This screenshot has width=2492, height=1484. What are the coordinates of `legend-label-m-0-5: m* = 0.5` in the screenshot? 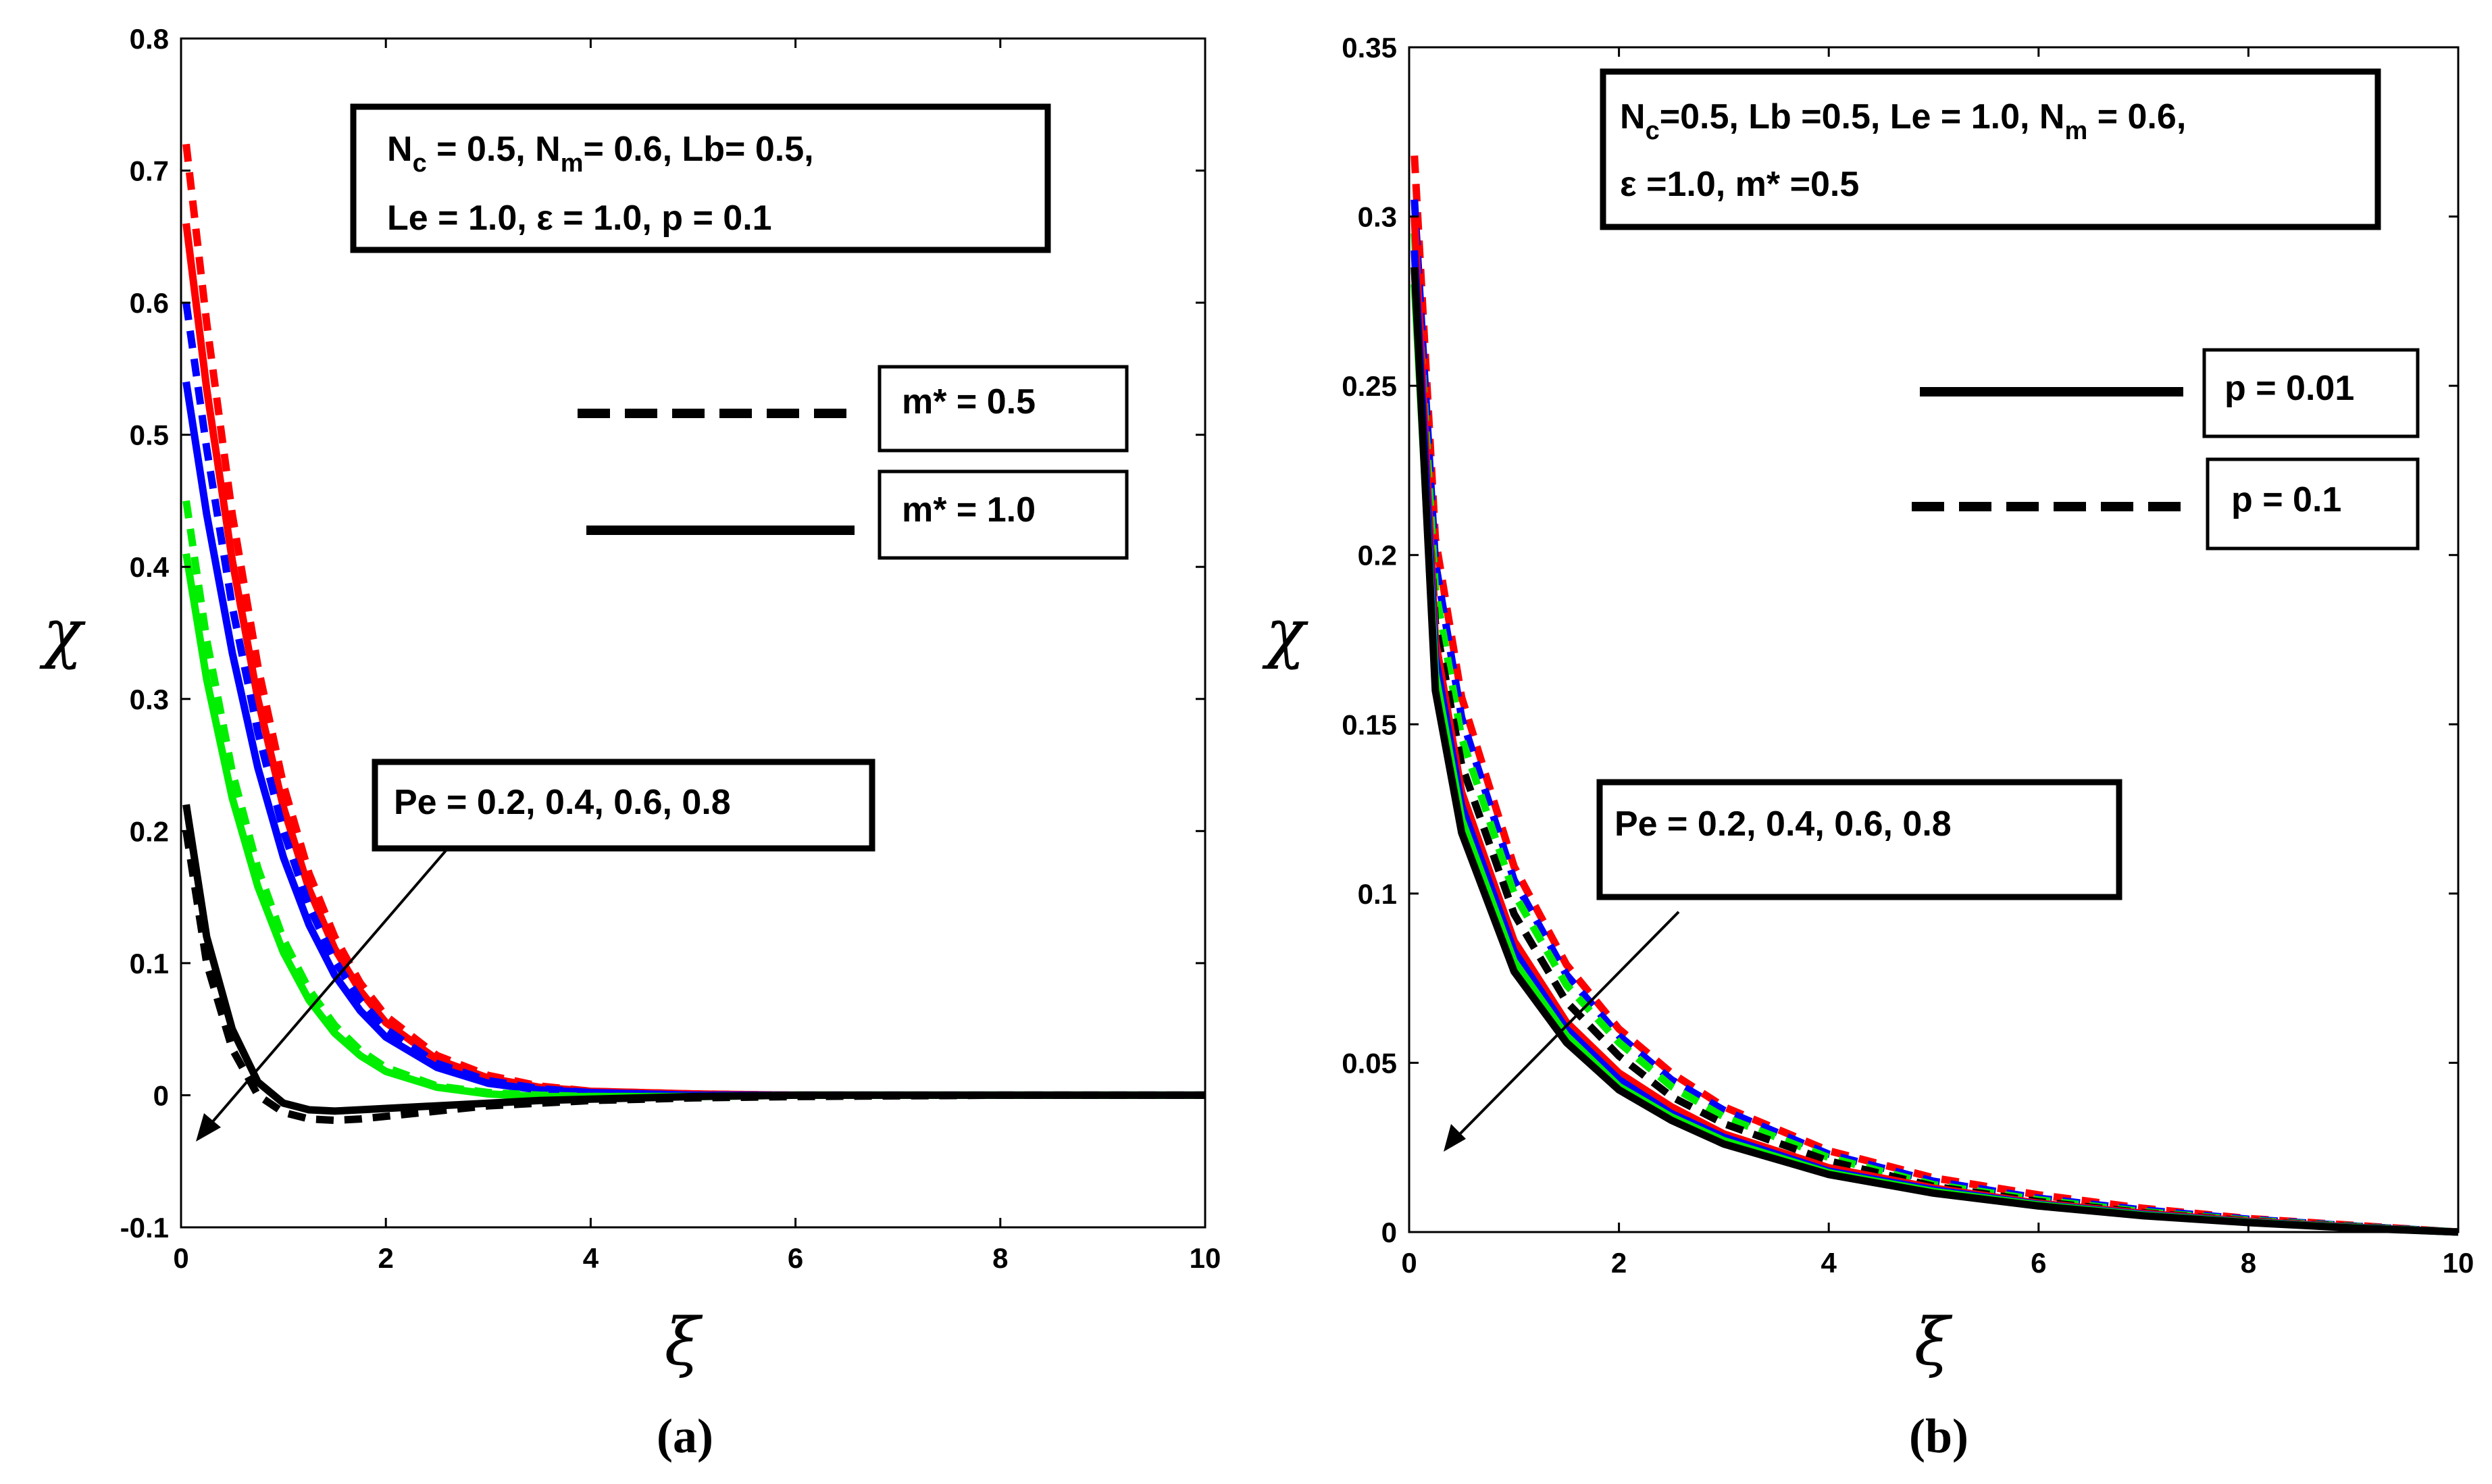 It's located at (969, 401).